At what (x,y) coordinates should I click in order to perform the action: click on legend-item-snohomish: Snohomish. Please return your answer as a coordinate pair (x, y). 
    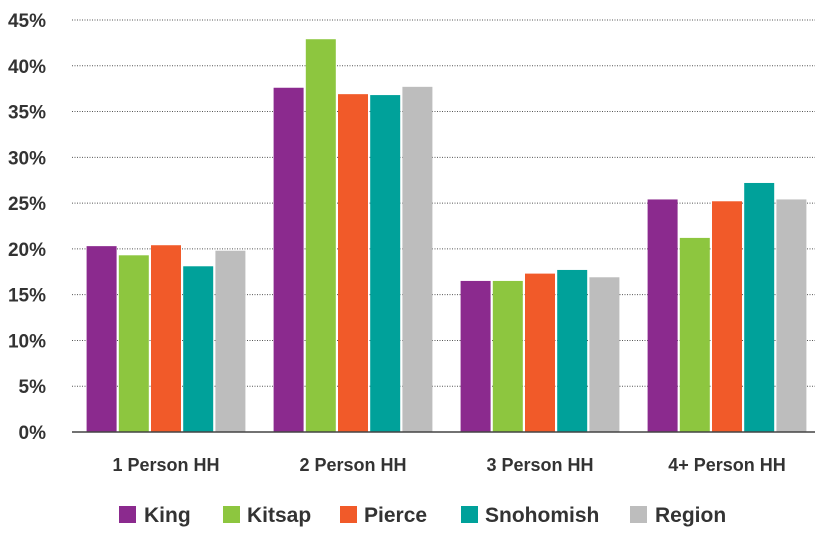
    Looking at the image, I should click on (530, 515).